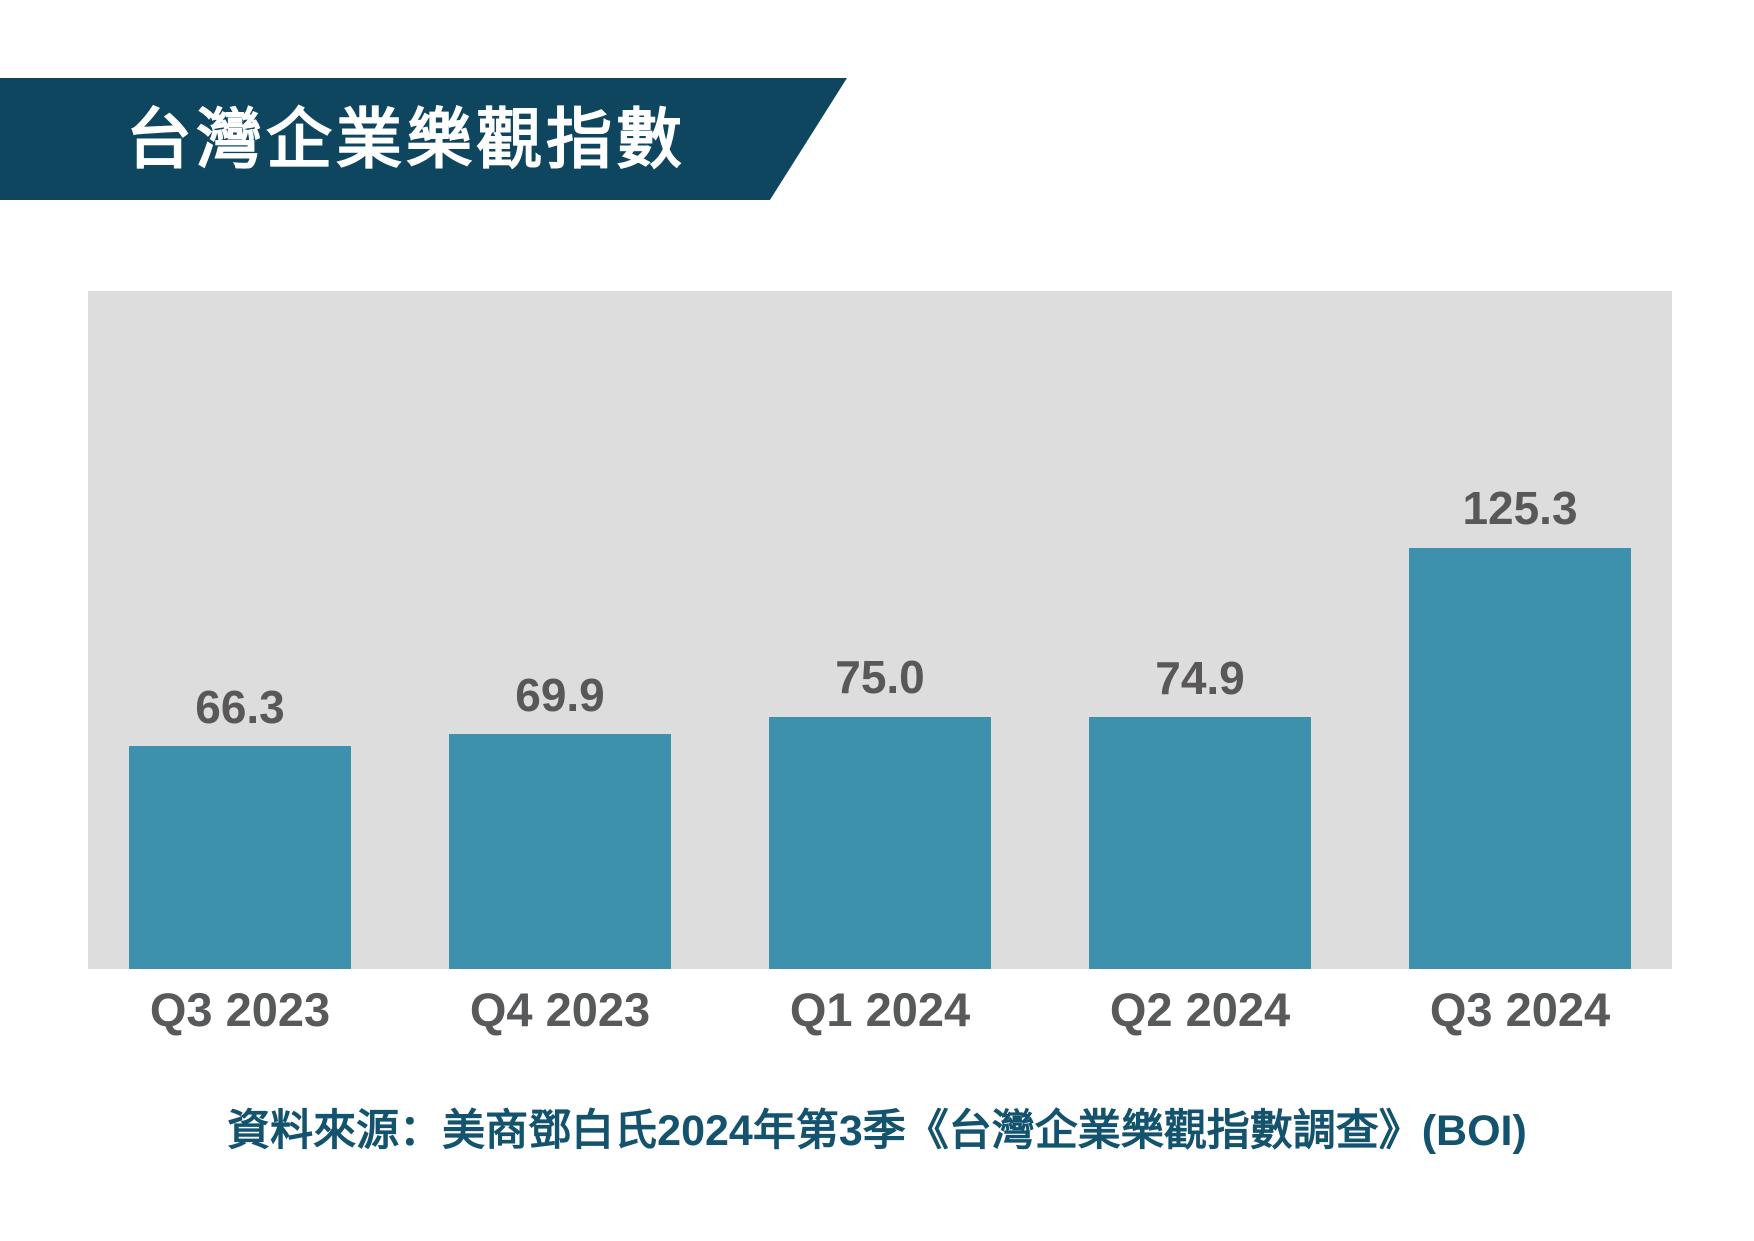 Image resolution: width=1754 pixels, height=1241 pixels. Describe the element at coordinates (1520, 1009) in the screenshot. I see `x-axis-label-q3-2024: Q3 2024` at that location.